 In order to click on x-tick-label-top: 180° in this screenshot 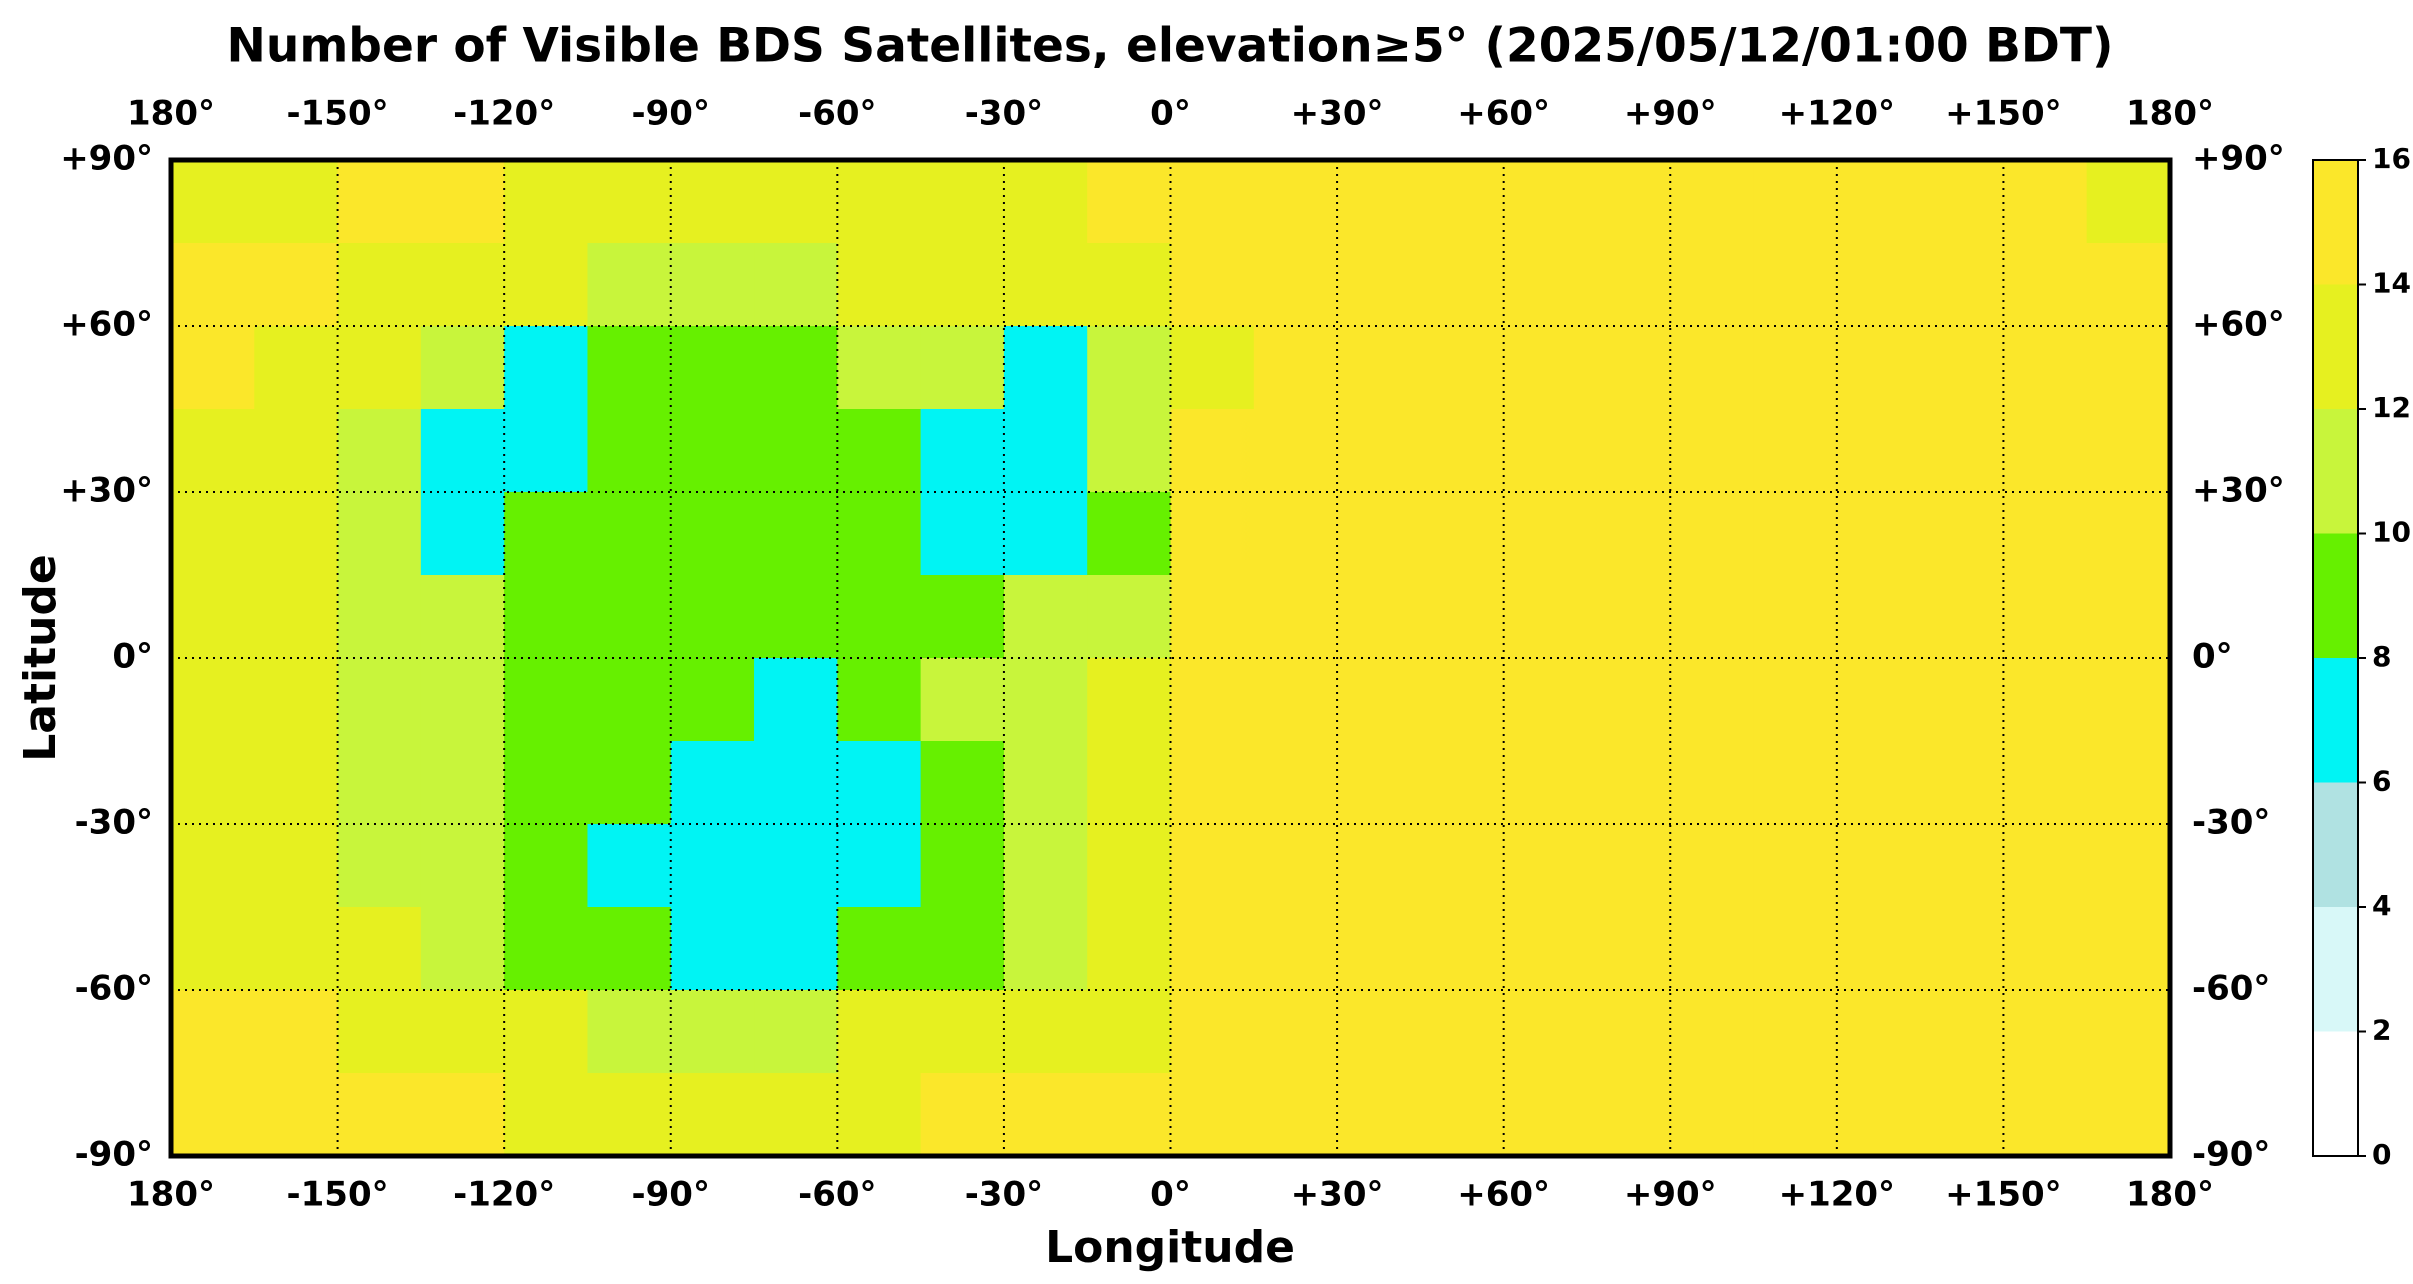, I will do `click(171, 114)`.